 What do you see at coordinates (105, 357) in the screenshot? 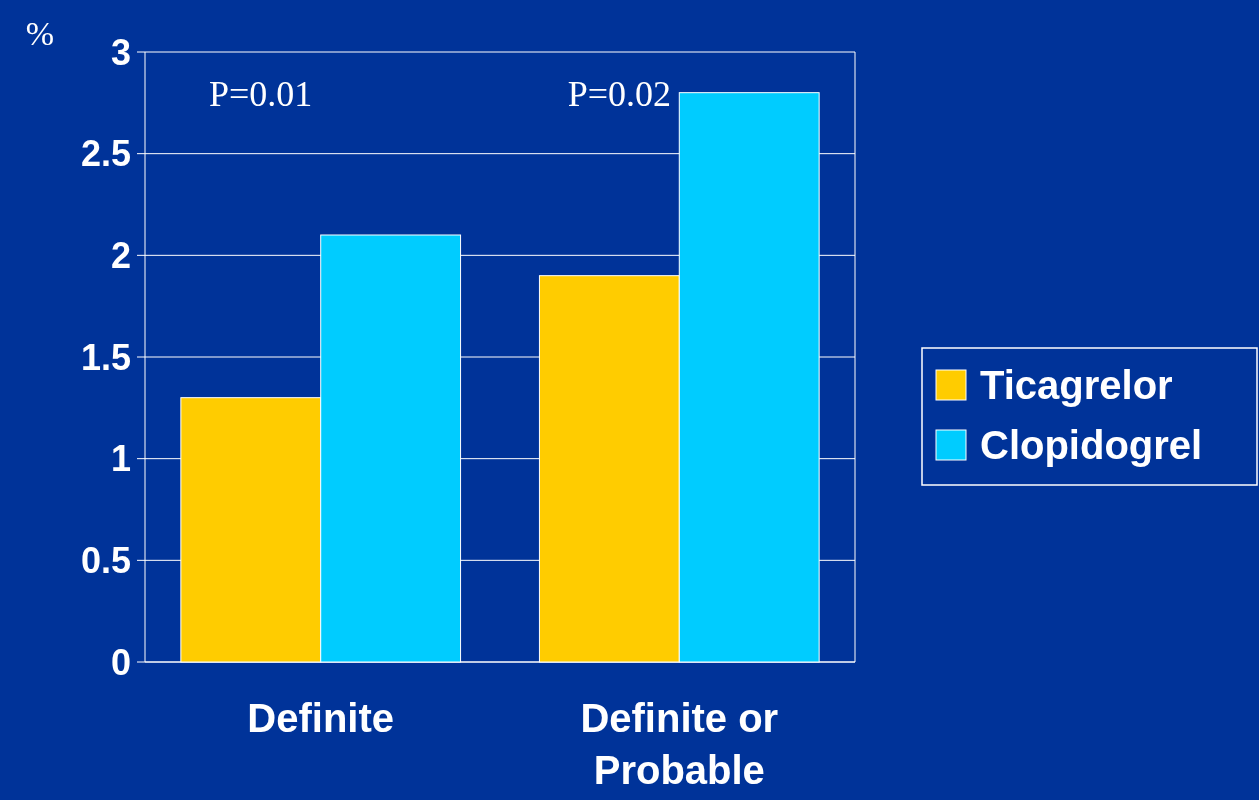
I see `y-tick-label: 1.5` at bounding box center [105, 357].